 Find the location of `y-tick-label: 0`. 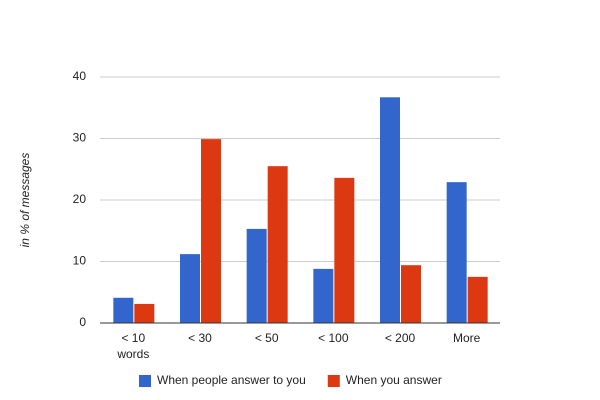

y-tick-label: 0 is located at coordinates (82, 322).